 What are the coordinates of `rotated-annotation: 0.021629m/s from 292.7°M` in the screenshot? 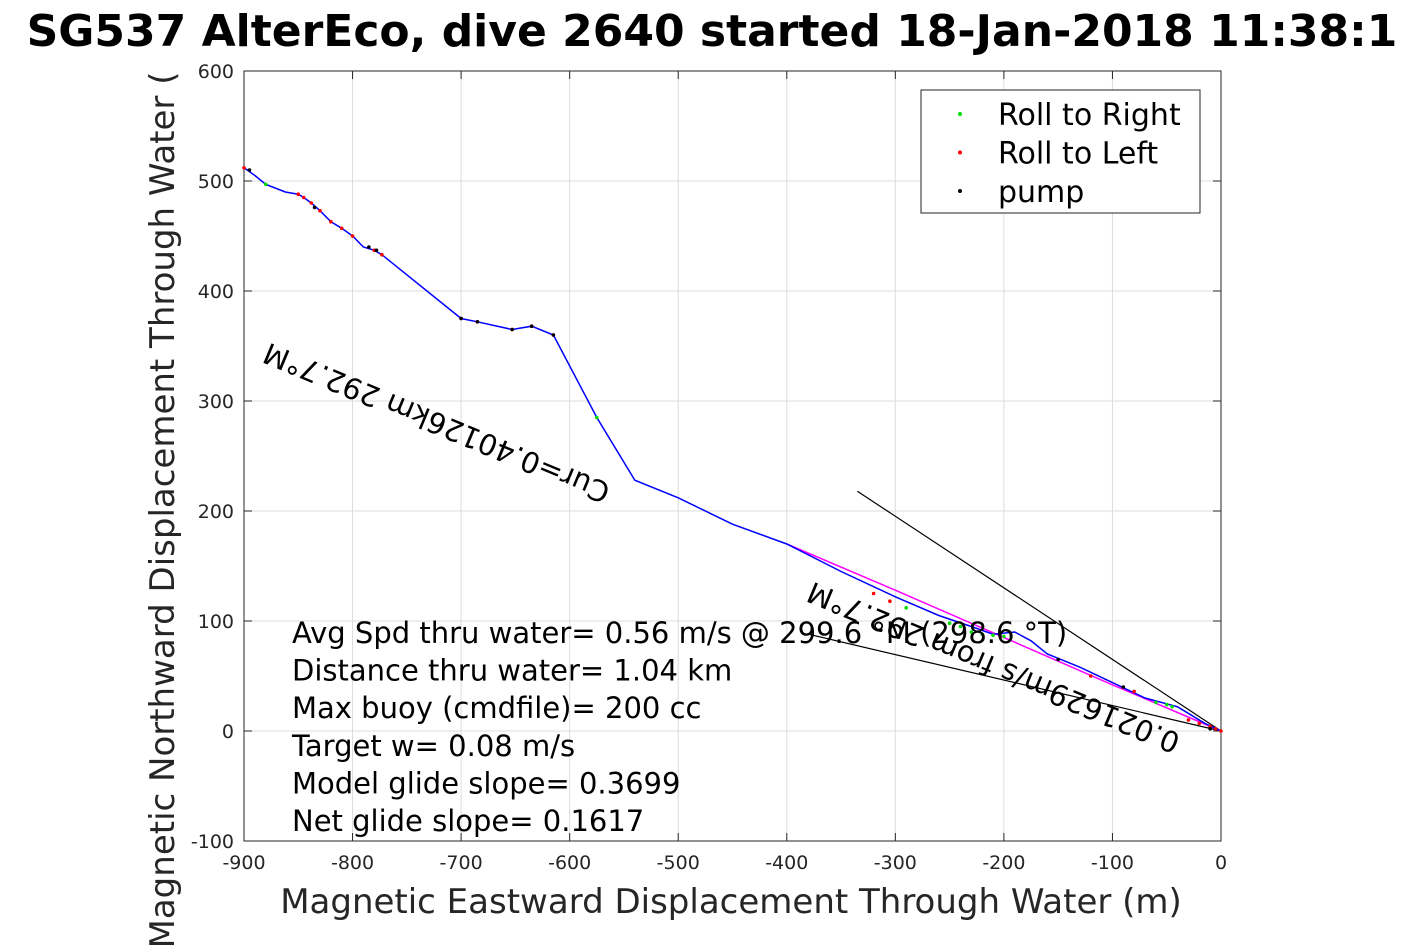 It's located at (993, 667).